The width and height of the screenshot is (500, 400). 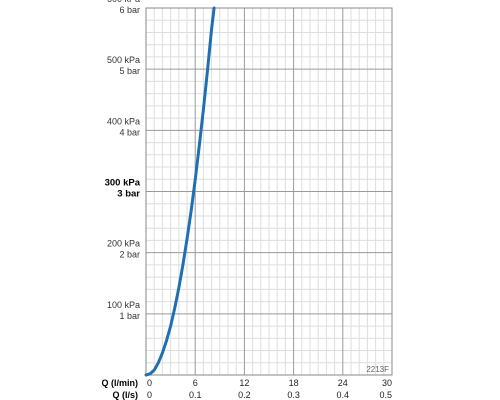 I want to click on y-tick-label-kpa: 100 kPa, so click(x=123, y=305).